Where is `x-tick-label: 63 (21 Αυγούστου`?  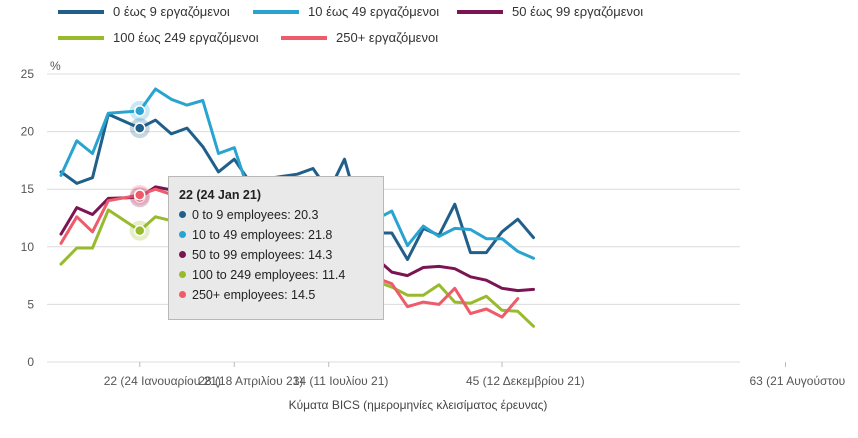
x-tick-label: 63 (21 Αυγούστου is located at coordinates (798, 381).